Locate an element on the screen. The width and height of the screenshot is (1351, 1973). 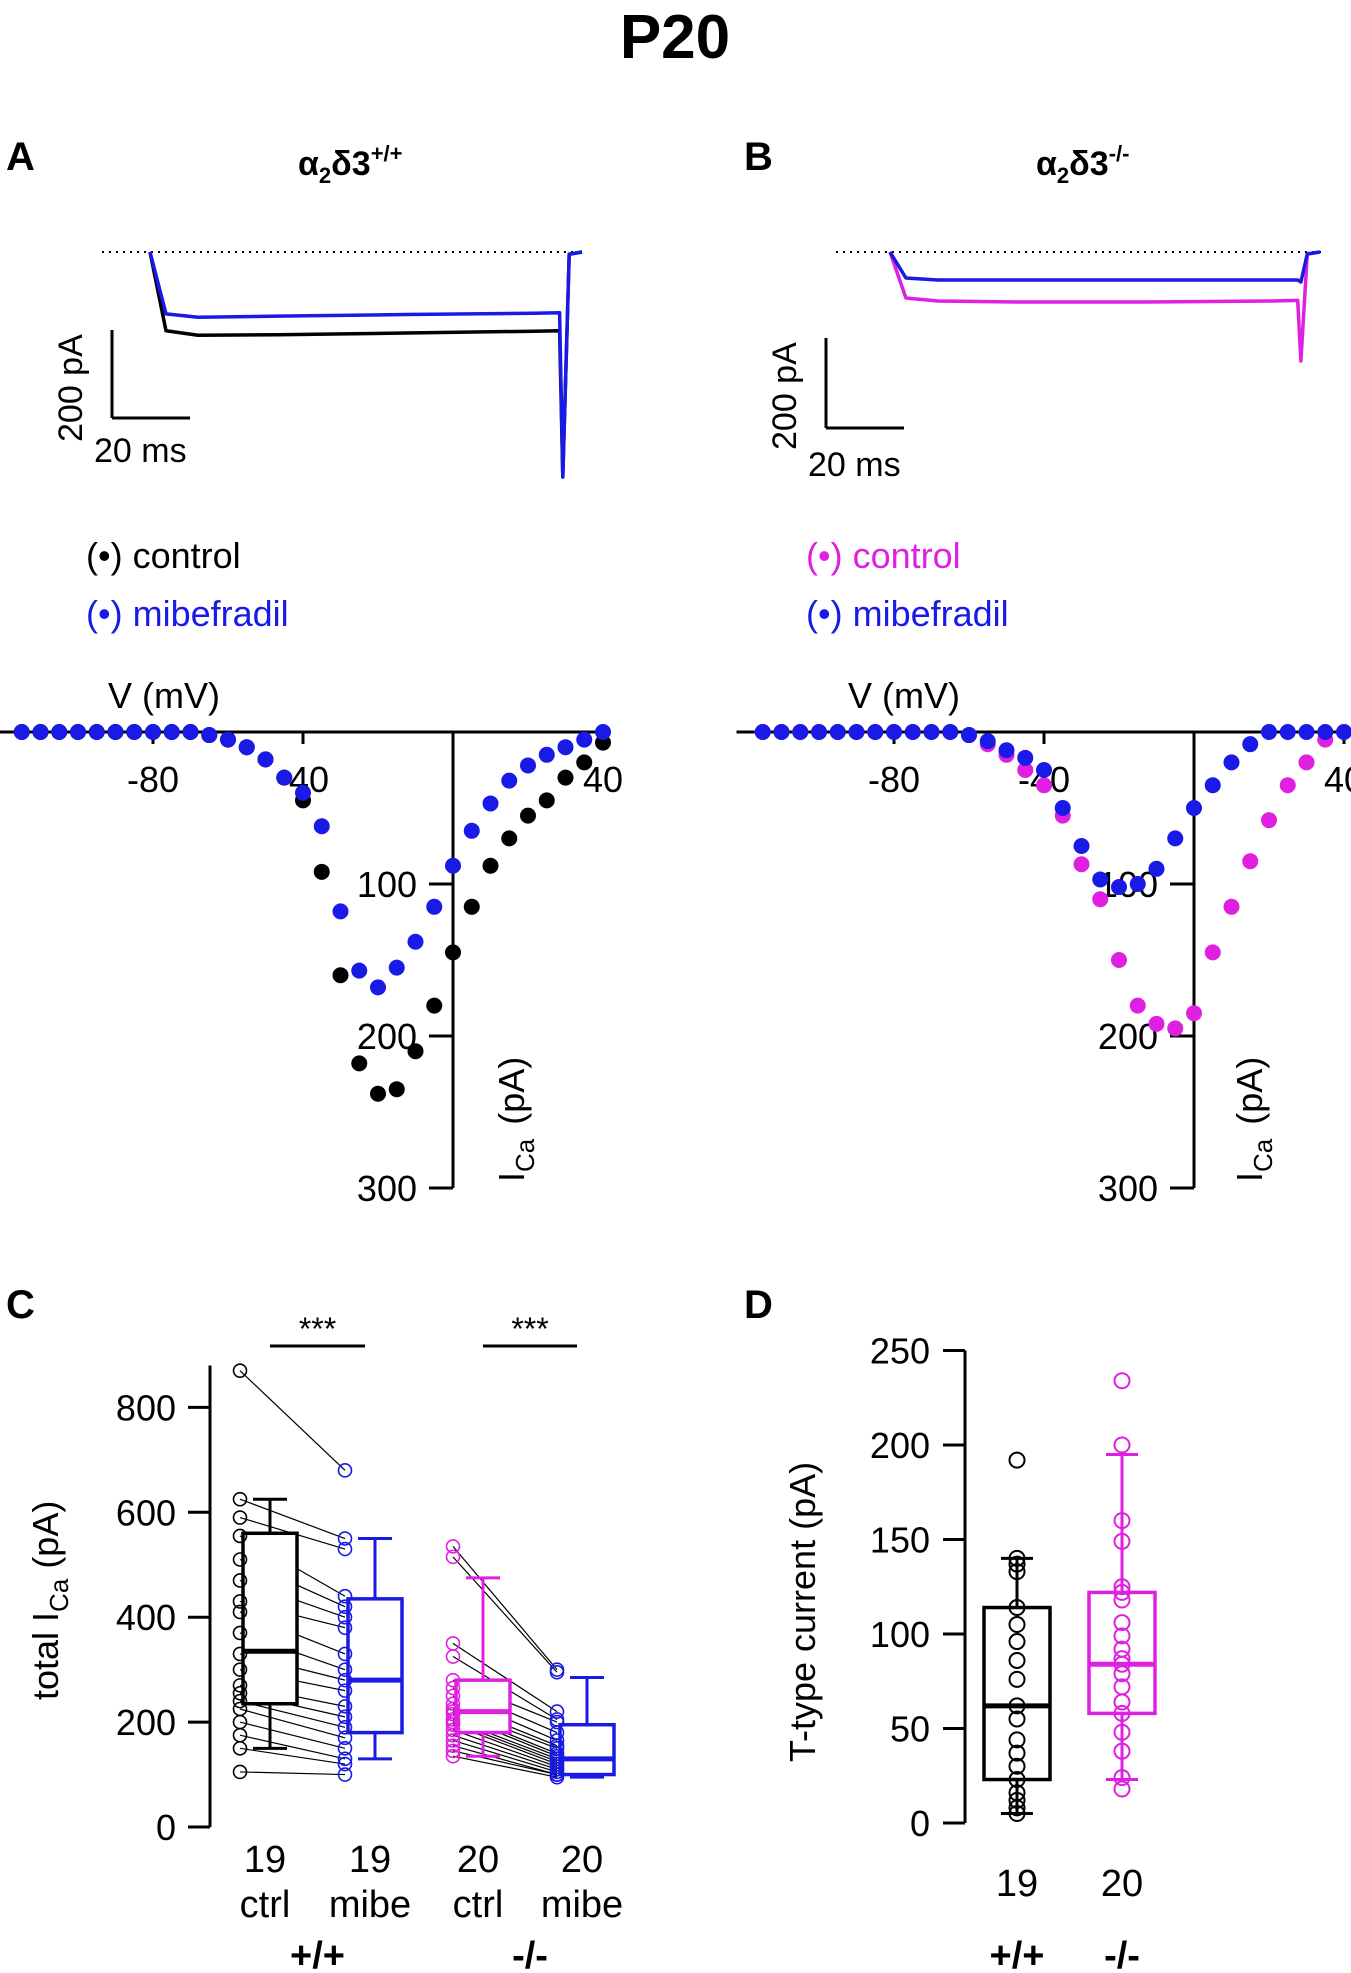
panel-b-label: B is located at coordinates (758, 157).